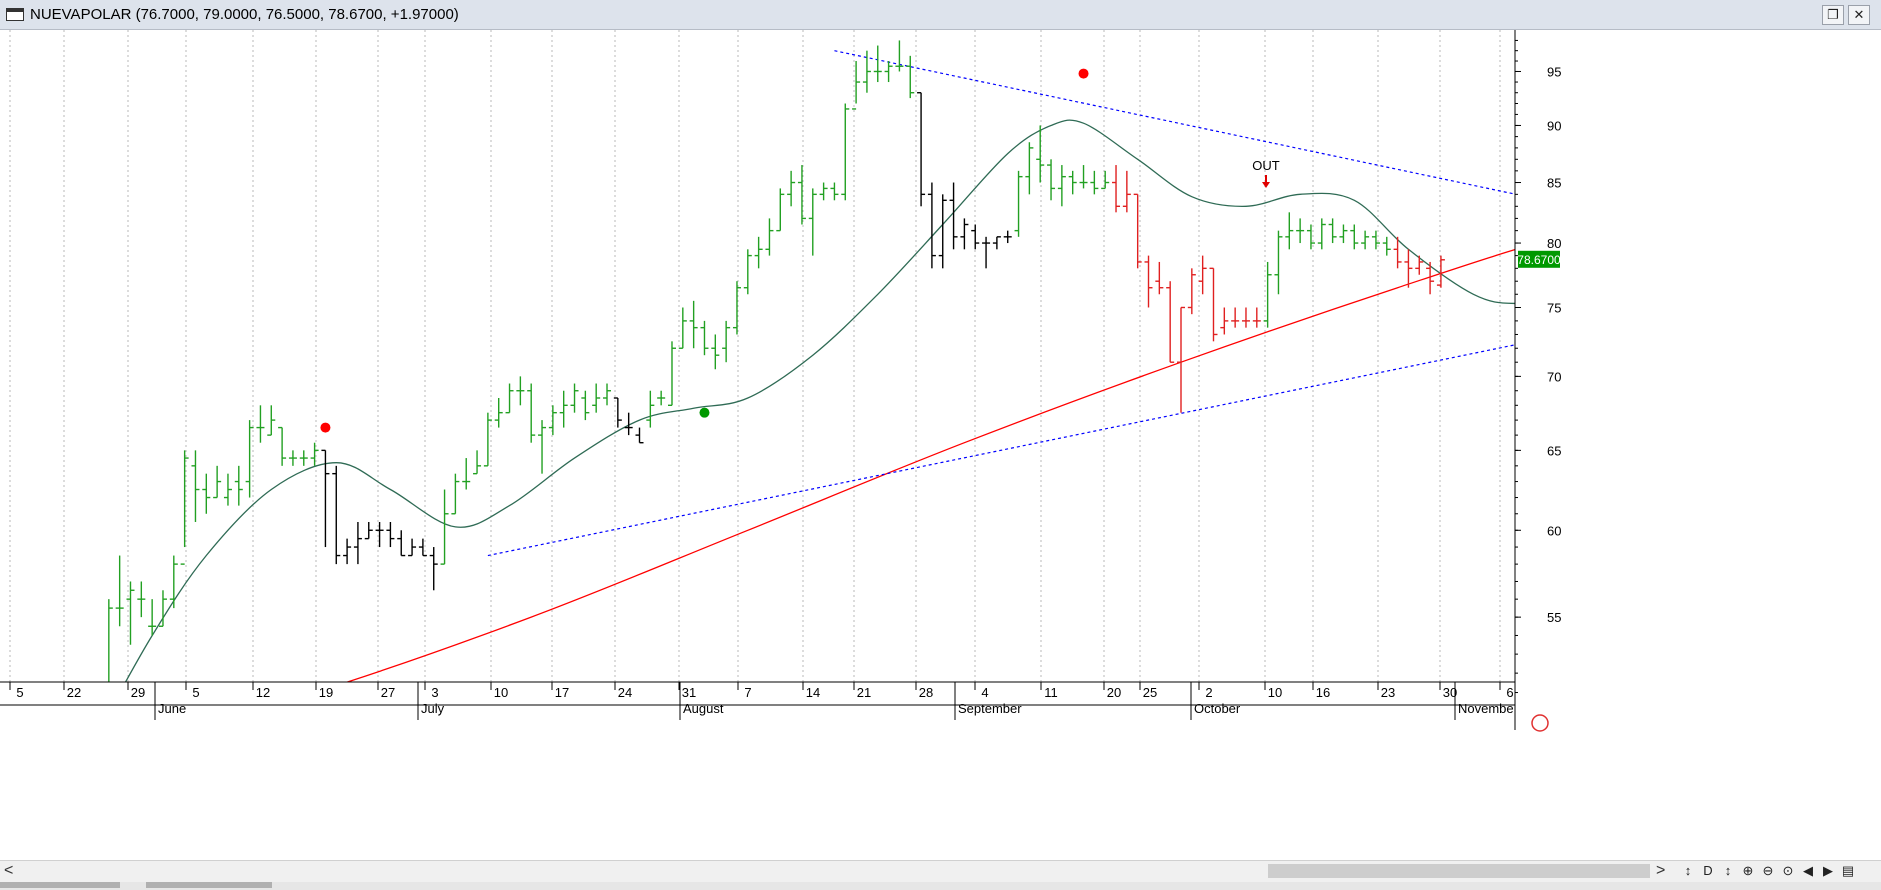  I want to click on y-tick-label: 55, so click(1554, 617).